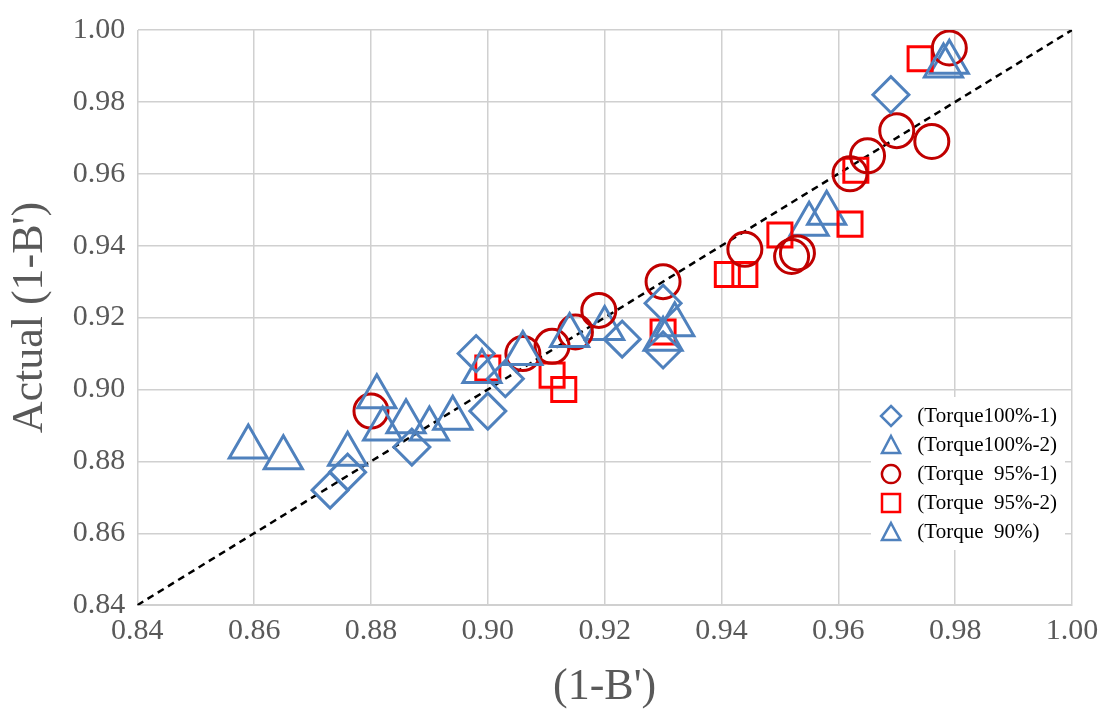 The image size is (1110, 718). Describe the element at coordinates (371, 629) in the screenshot. I see `x-tick-label: 0.88` at that location.